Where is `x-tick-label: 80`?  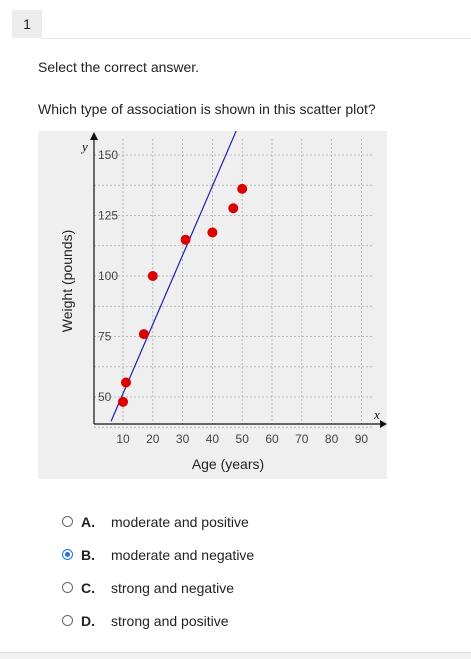
x-tick-label: 80 is located at coordinates (332, 439).